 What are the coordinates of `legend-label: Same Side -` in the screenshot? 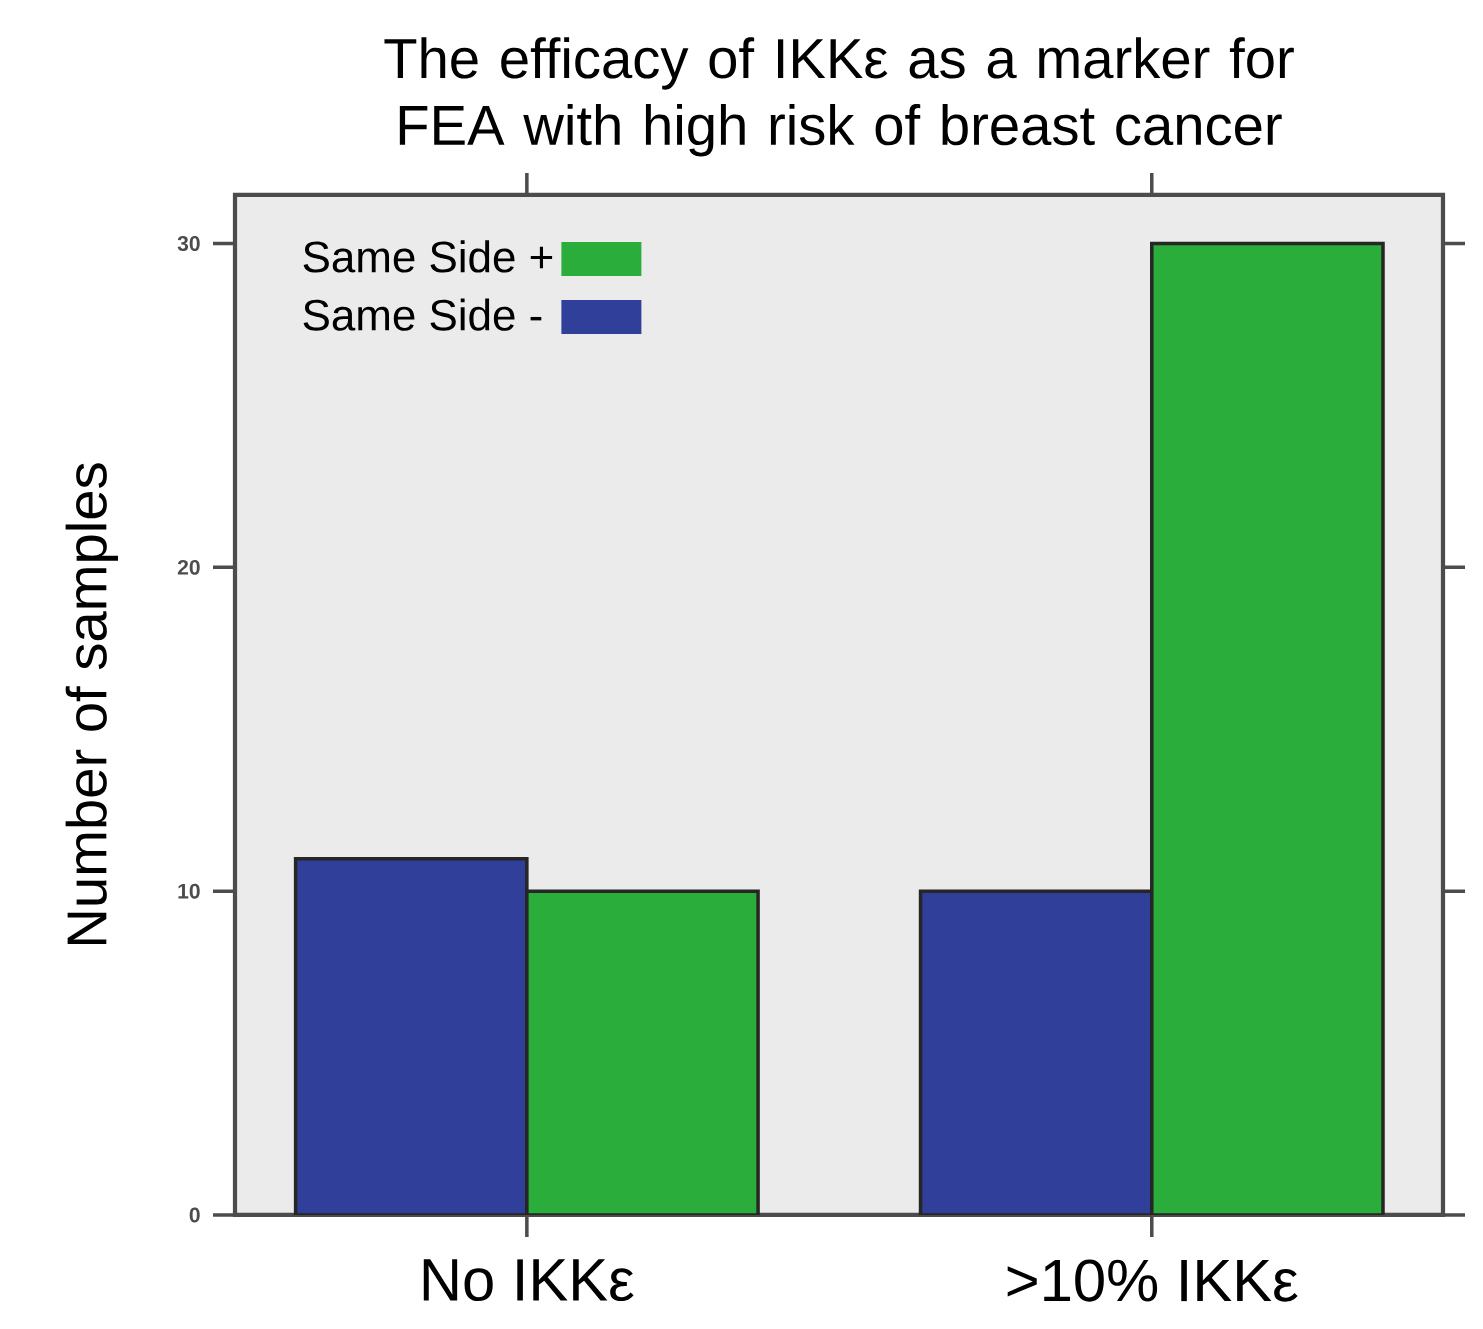 It's located at (422, 314).